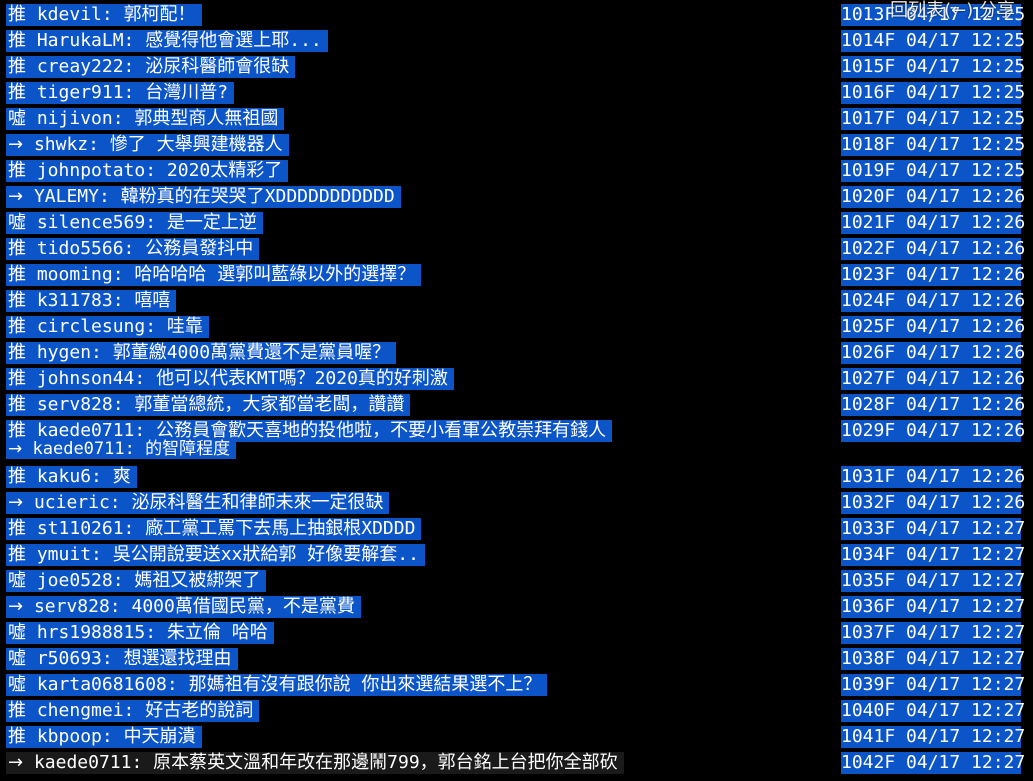  Describe the element at coordinates (516, 15) in the screenshot. I see `push-row: 推 kdevil: 郭柯配！ 1013F 04/17 12:25` at that location.